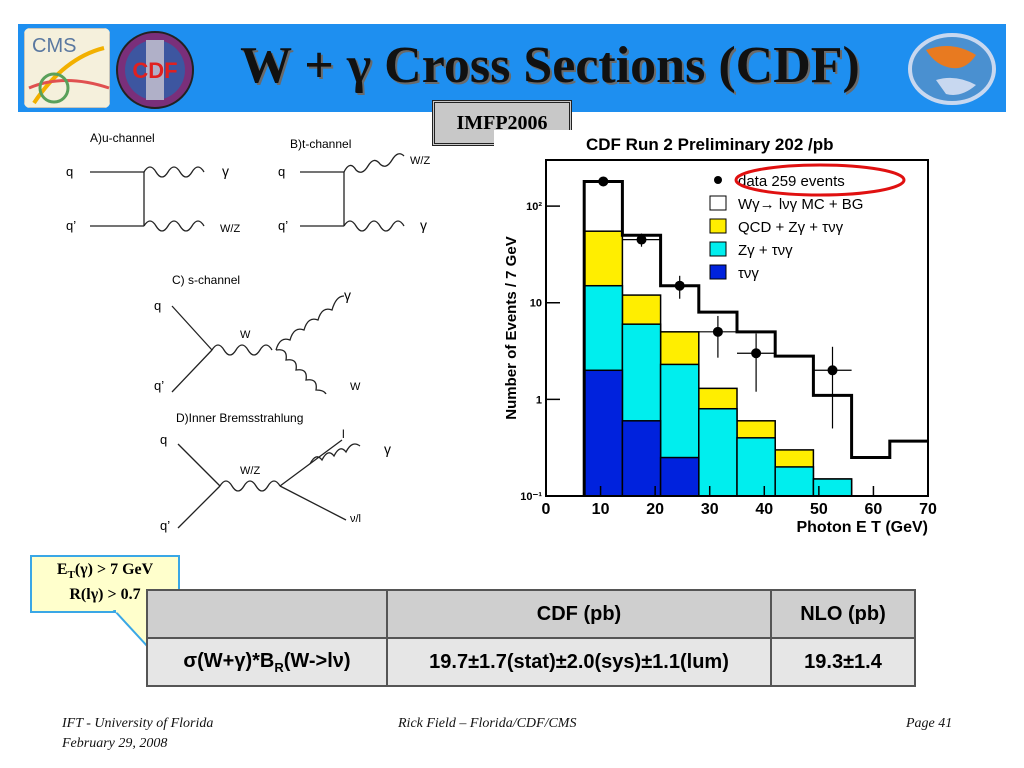 The image size is (1024, 768). What do you see at coordinates (601, 509) in the screenshot?
I see `x-tick-label: 10` at bounding box center [601, 509].